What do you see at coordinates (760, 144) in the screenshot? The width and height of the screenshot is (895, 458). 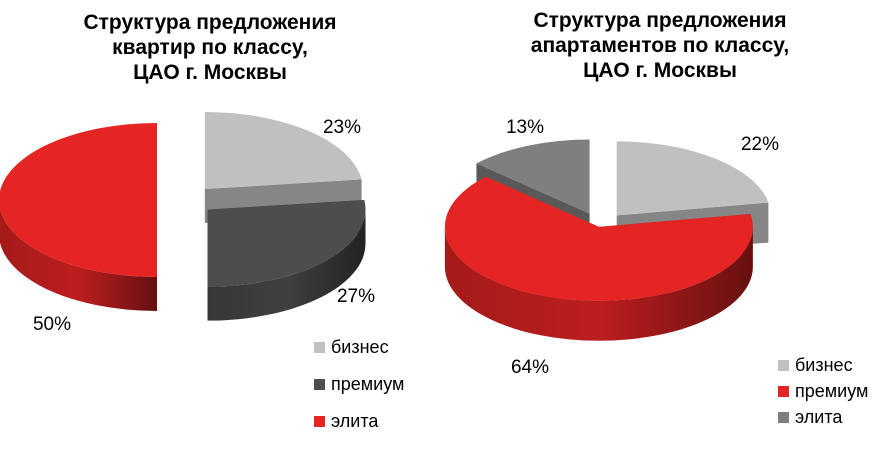 I see `pie-data-label: 22%` at bounding box center [760, 144].